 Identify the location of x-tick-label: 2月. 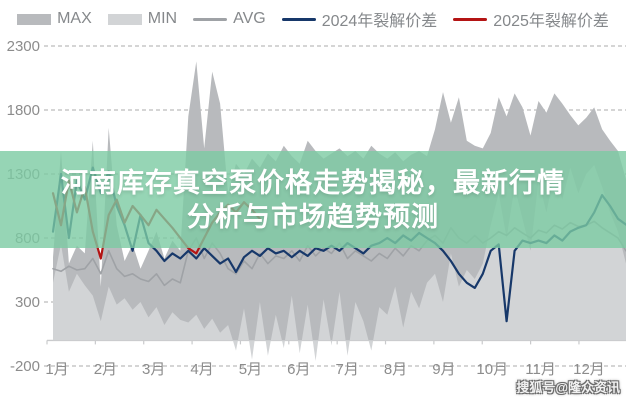
(105, 369).